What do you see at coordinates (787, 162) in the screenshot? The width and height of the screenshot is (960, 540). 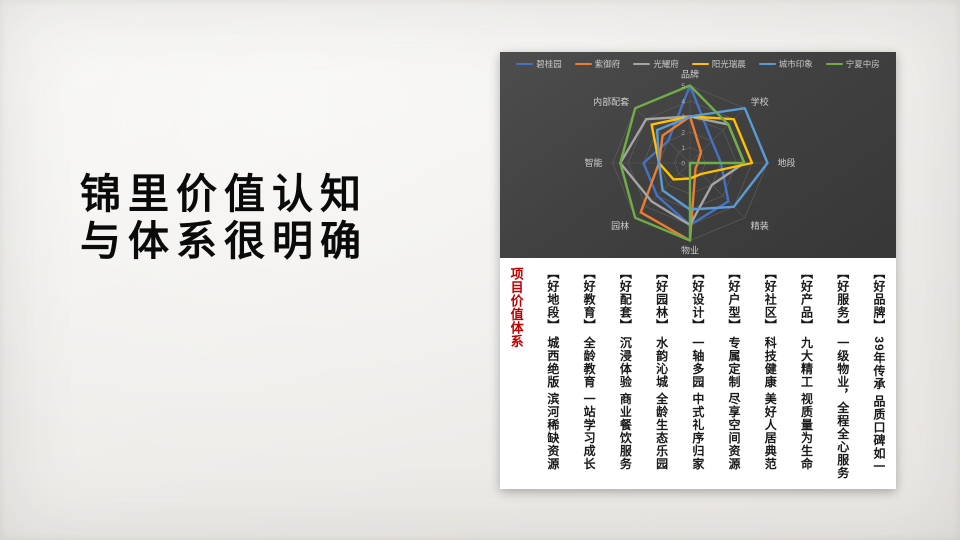 I see `axis-label: 地段` at bounding box center [787, 162].